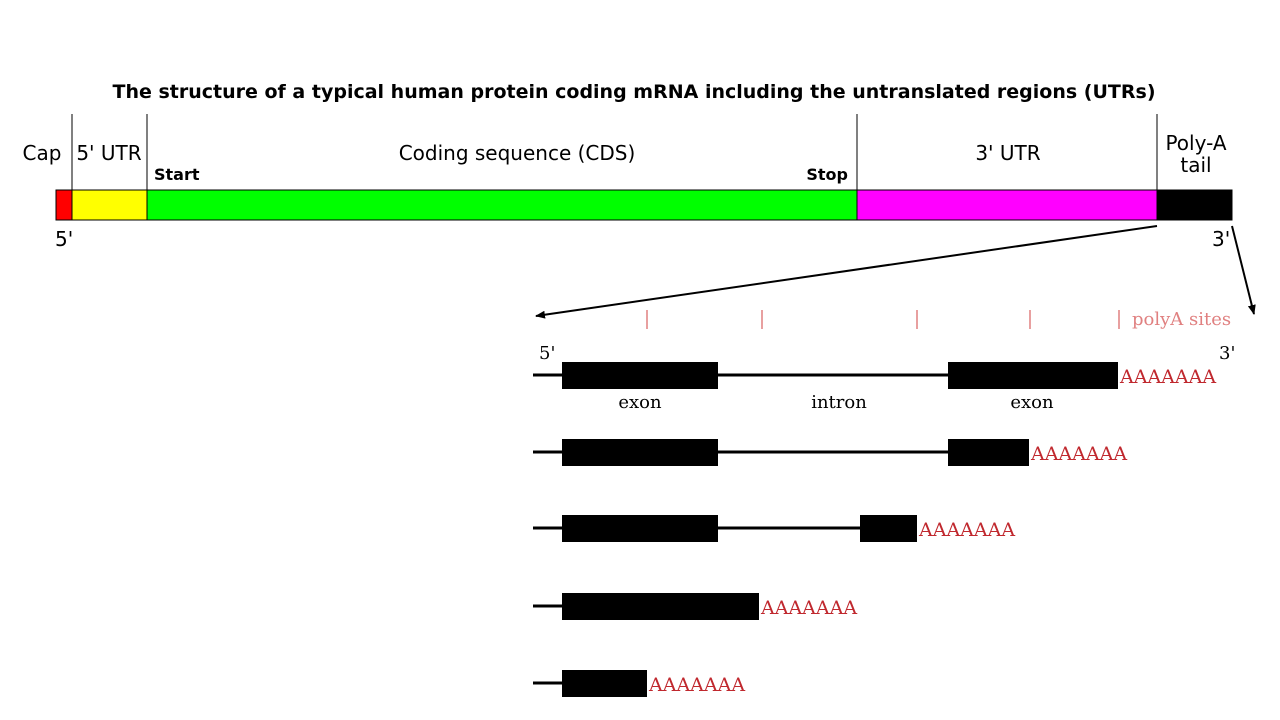 Image resolution: width=1280 pixels, height=720 pixels. I want to click on polya-tail-segment, so click(1194, 205).